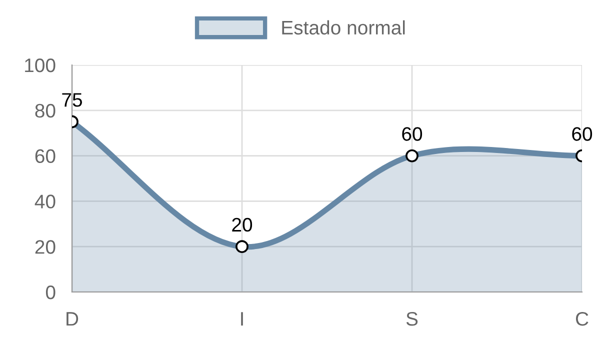  I want to click on data-label: 75, so click(72, 100).